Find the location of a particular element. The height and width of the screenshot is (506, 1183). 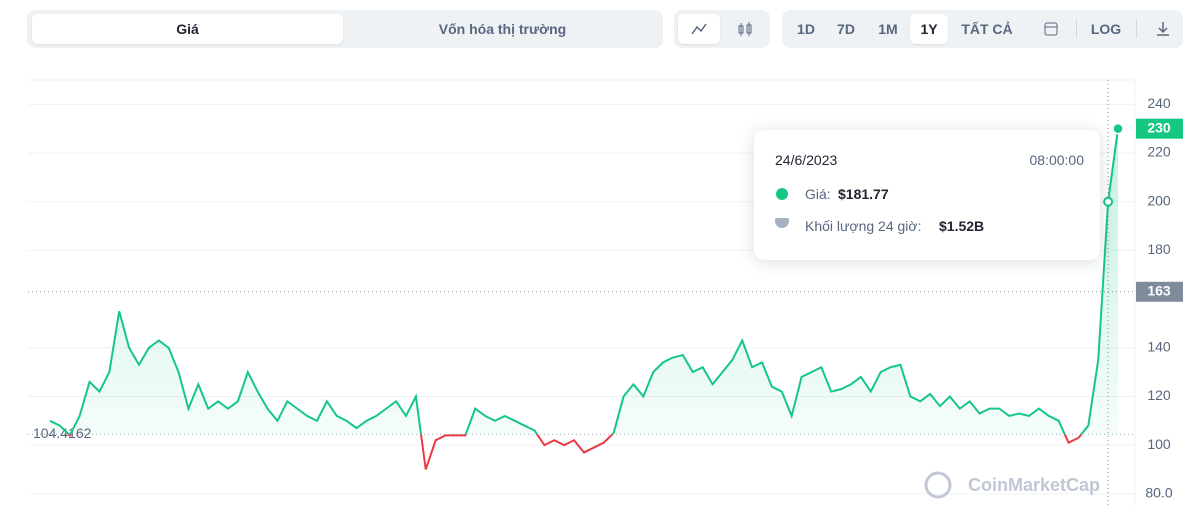

candle-icon is located at coordinates (745, 29).